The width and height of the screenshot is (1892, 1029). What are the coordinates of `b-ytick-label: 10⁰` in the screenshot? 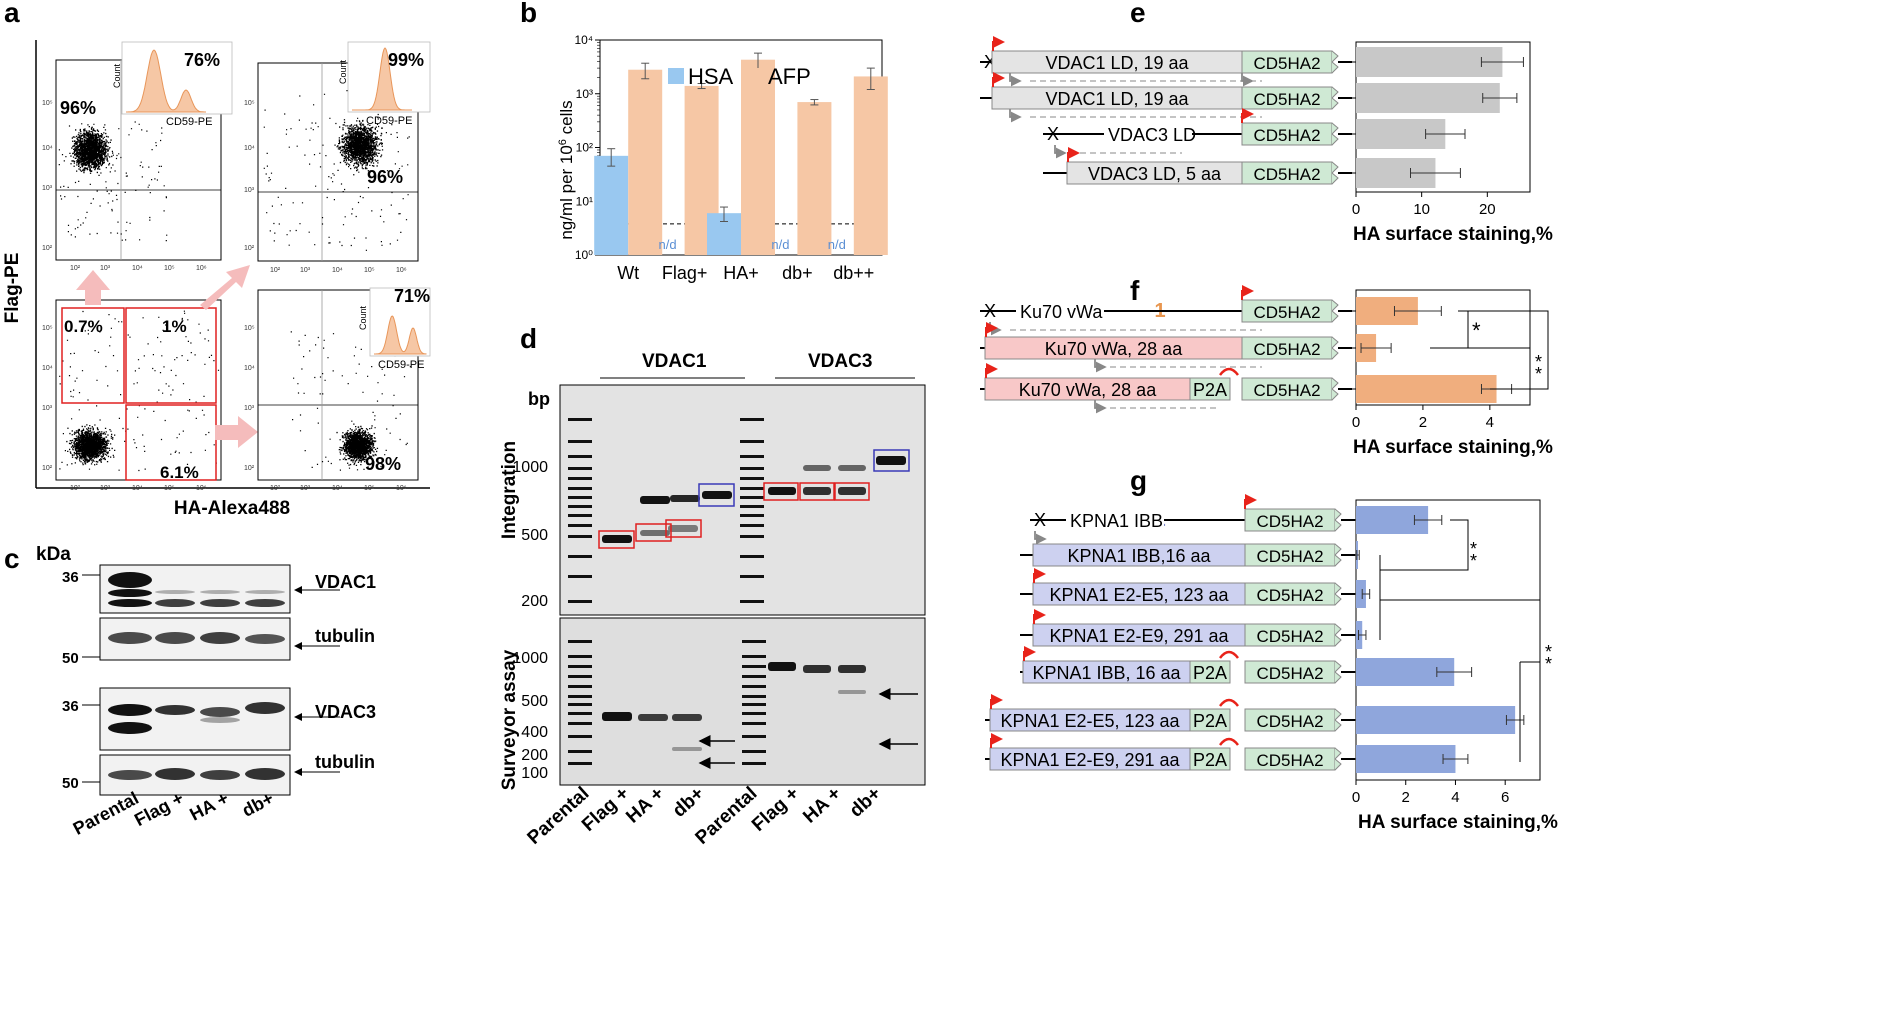 It's located at (584, 255).